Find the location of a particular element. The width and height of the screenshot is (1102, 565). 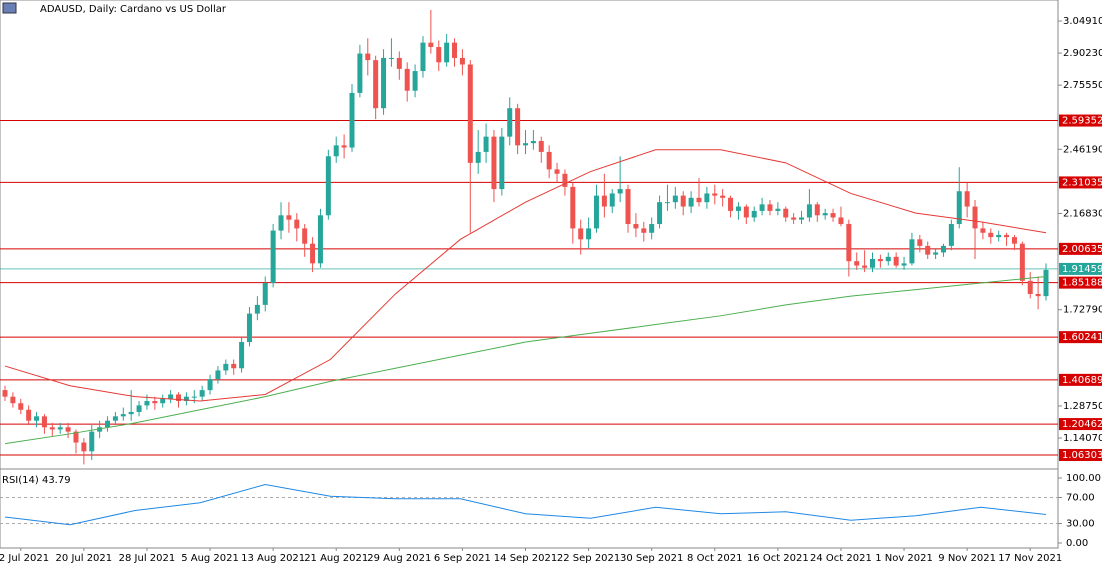

x-tick-label: 1 Nov 2021 is located at coordinates (904, 558).